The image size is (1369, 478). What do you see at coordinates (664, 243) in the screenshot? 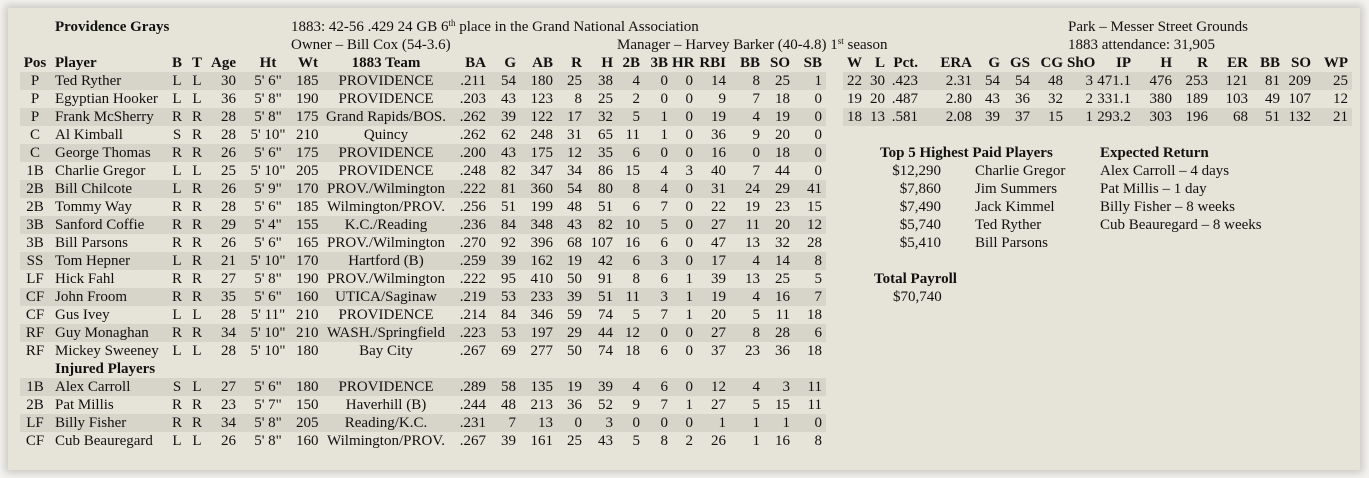
I see `cell: 6` at bounding box center [664, 243].